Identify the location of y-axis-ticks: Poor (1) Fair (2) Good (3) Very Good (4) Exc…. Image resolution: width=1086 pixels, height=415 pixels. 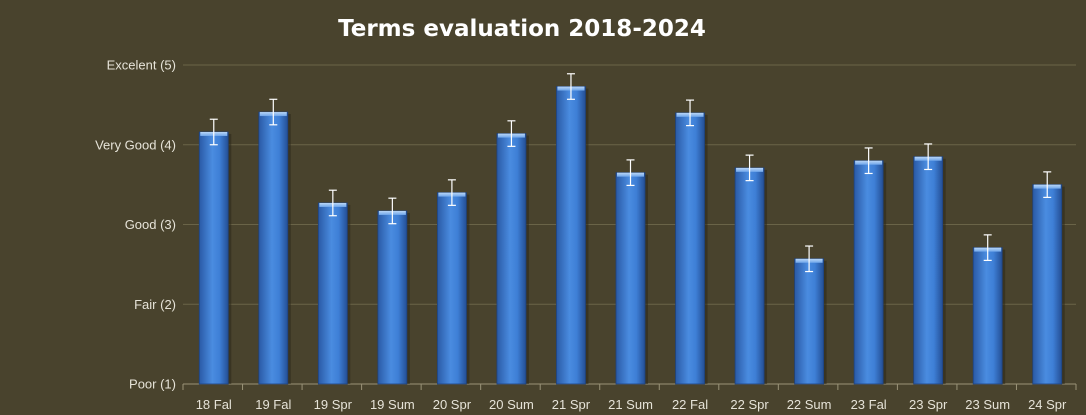
(135, 225).